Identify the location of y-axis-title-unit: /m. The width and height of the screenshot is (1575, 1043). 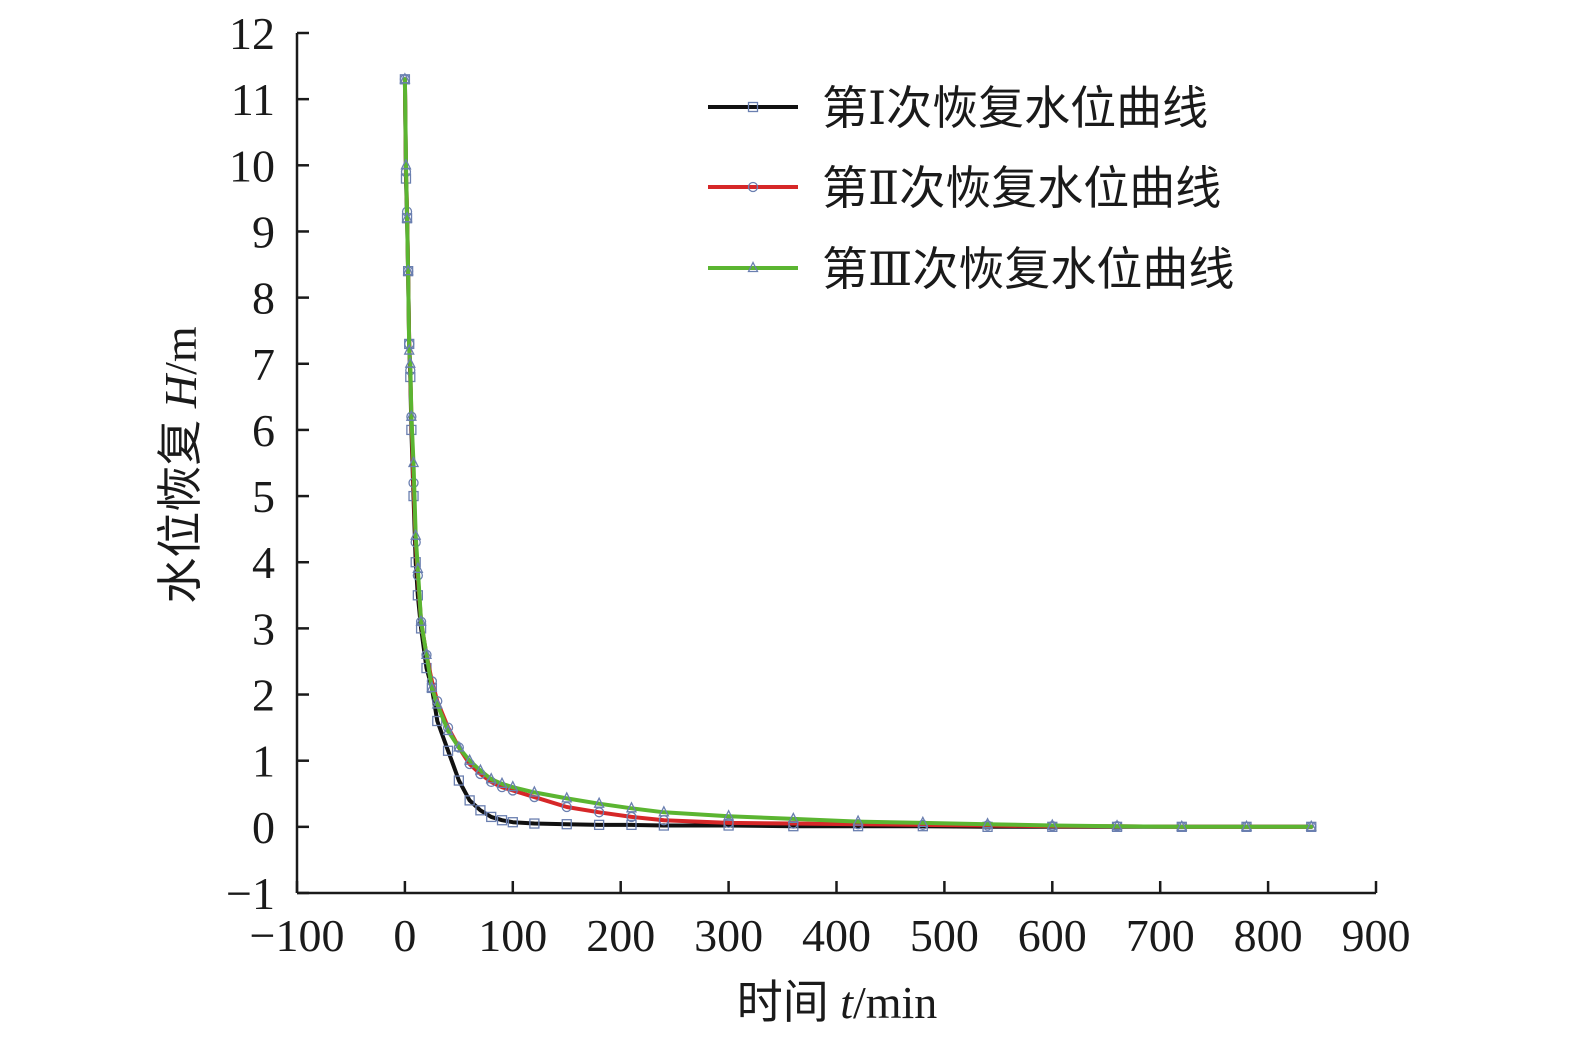
(180, 350).